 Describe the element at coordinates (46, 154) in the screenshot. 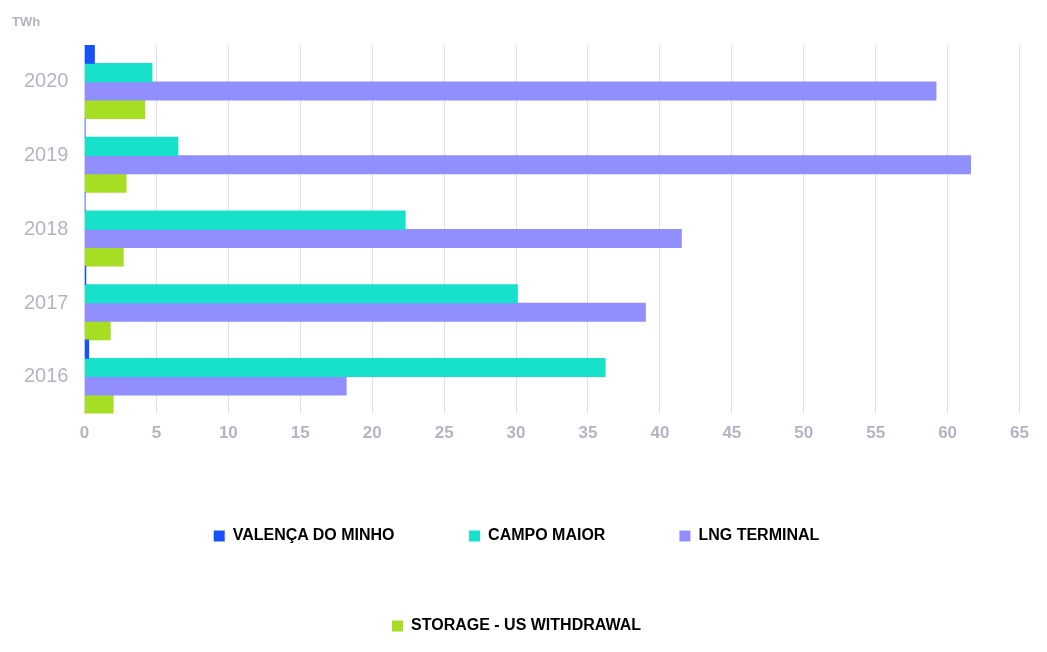

I see `y-tick-label: 2019` at that location.